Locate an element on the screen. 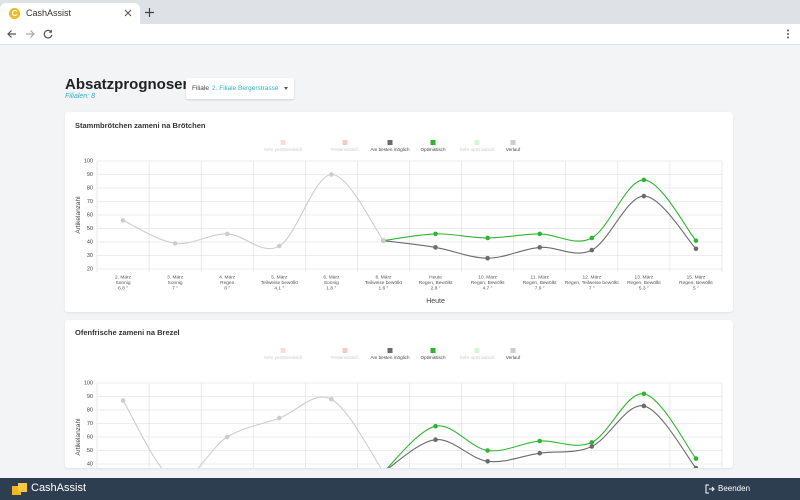 The image size is (800, 500). x-tick-label: 5. März is located at coordinates (279, 277).